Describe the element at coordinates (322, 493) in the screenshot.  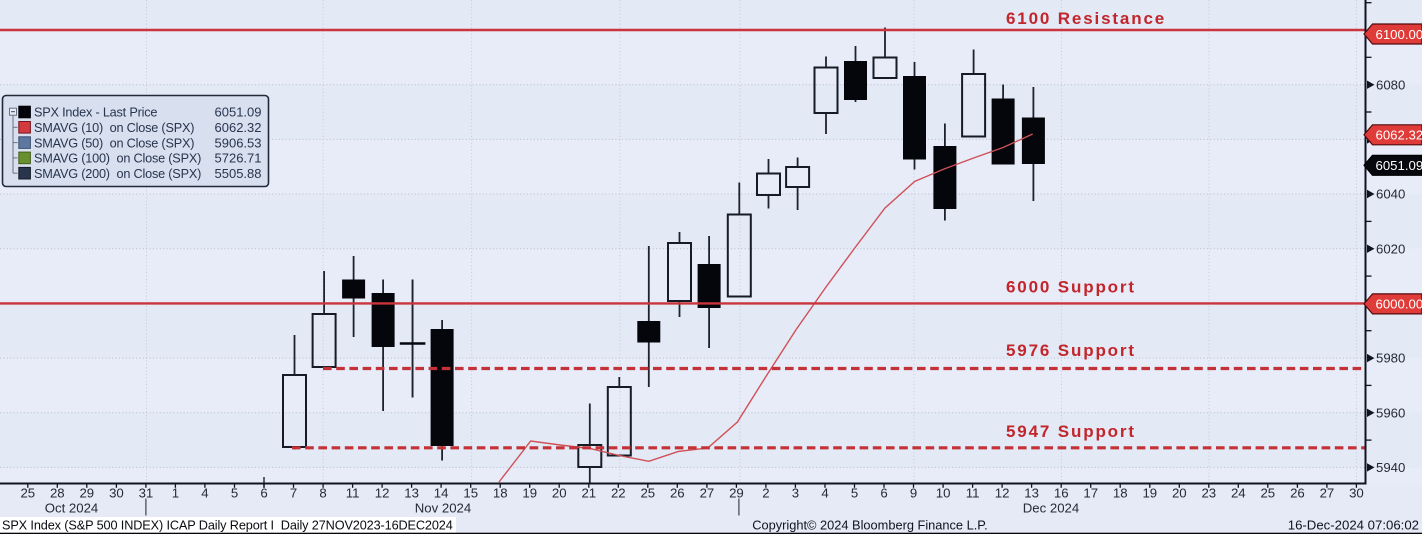
I see `svg-text: 8` at that location.